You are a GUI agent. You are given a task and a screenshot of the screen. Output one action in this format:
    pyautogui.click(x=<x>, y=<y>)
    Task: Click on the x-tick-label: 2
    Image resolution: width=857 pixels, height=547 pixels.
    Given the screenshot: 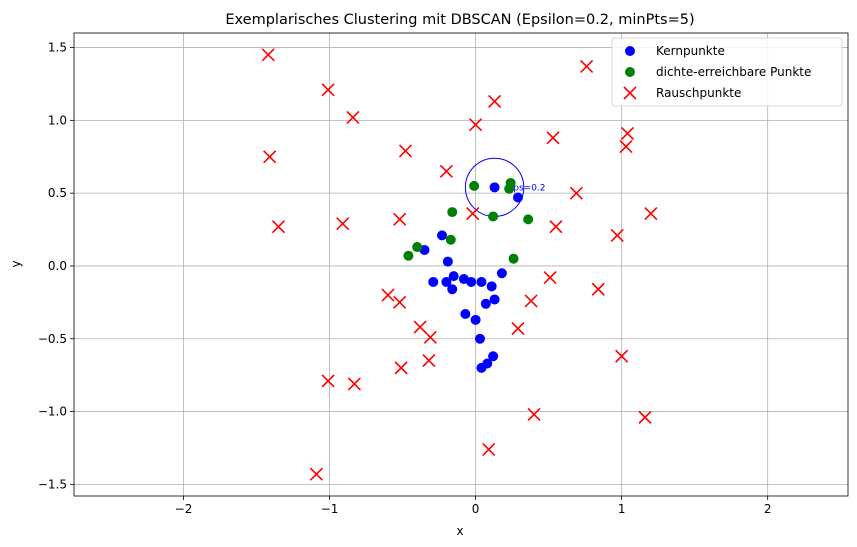 What is the action you would take?
    pyautogui.click(x=768, y=509)
    